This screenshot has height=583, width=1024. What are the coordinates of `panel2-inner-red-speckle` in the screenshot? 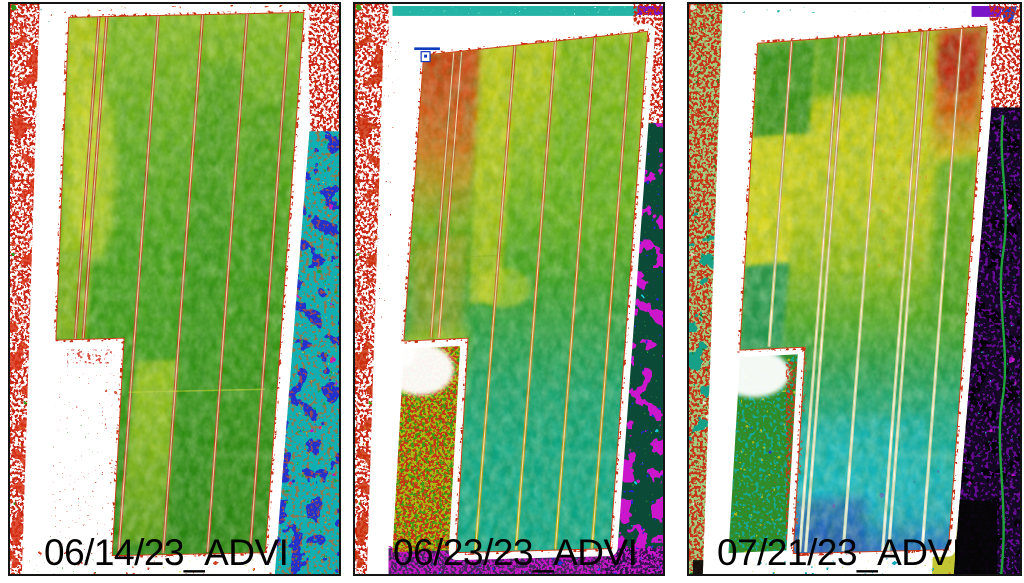 It's located at (387, 177).